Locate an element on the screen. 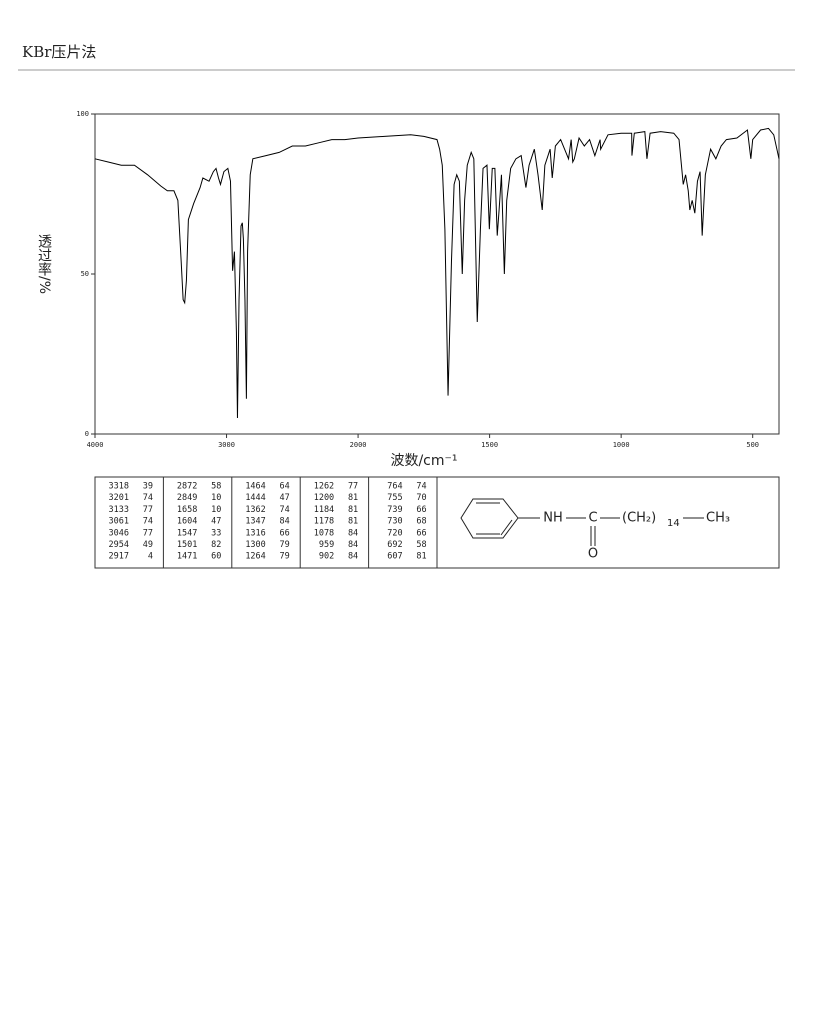 This screenshot has width=822, height=1024. x-tick-label: 4000 is located at coordinates (95, 445).